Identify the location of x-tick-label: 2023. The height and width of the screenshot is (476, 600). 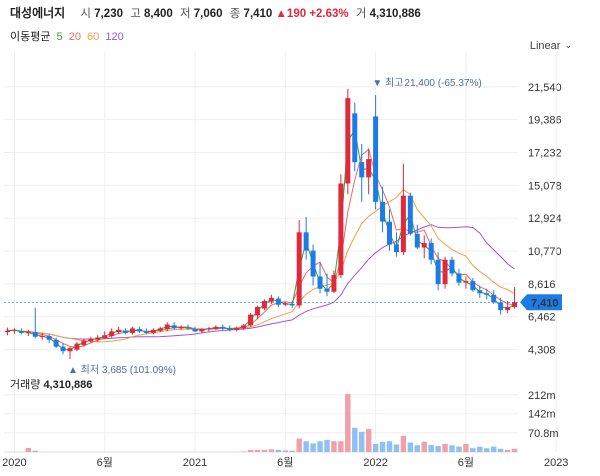
(556, 463).